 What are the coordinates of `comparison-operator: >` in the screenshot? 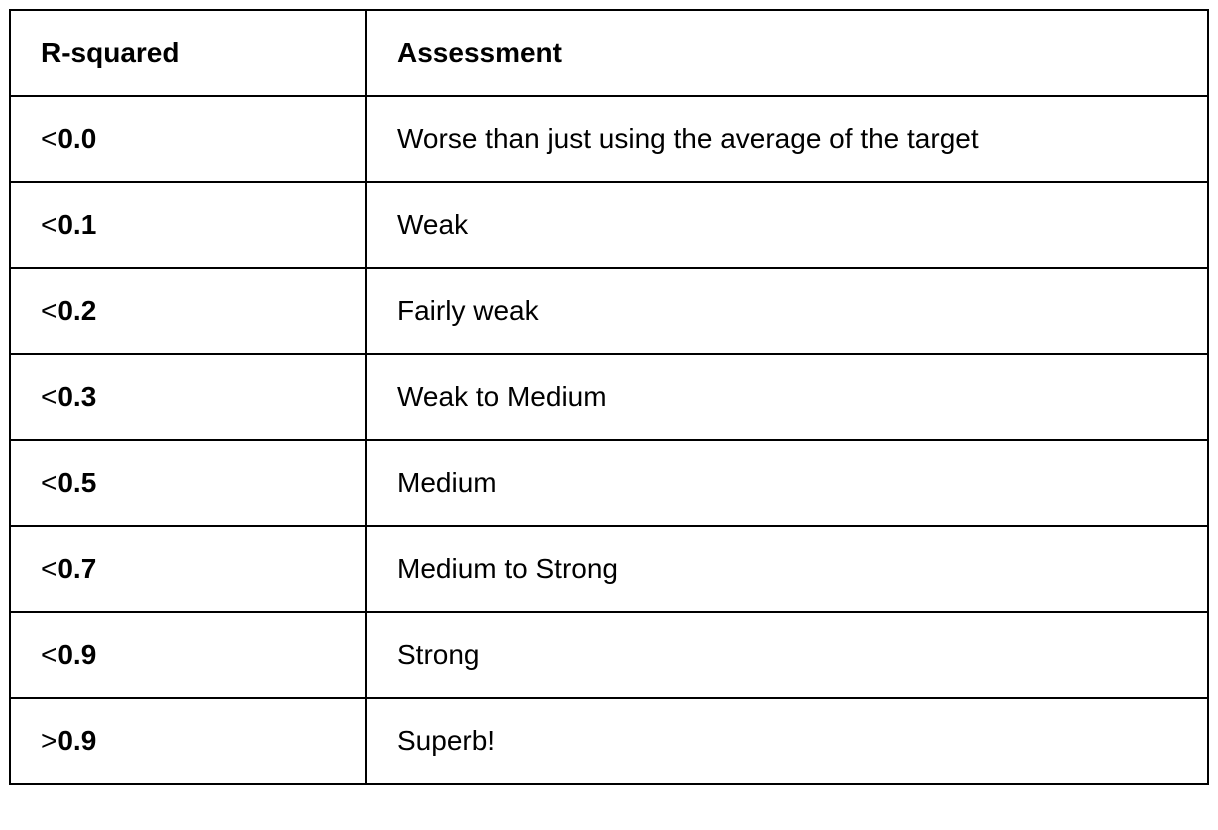 It's located at (49, 740).